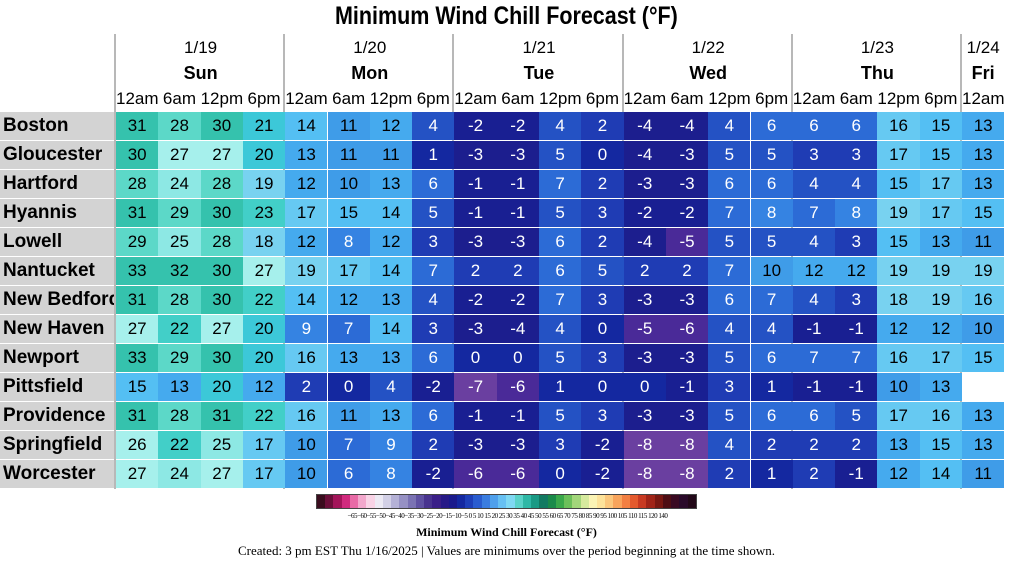 The image size is (1013, 580). I want to click on heatmap-cell: -7, so click(475, 387).